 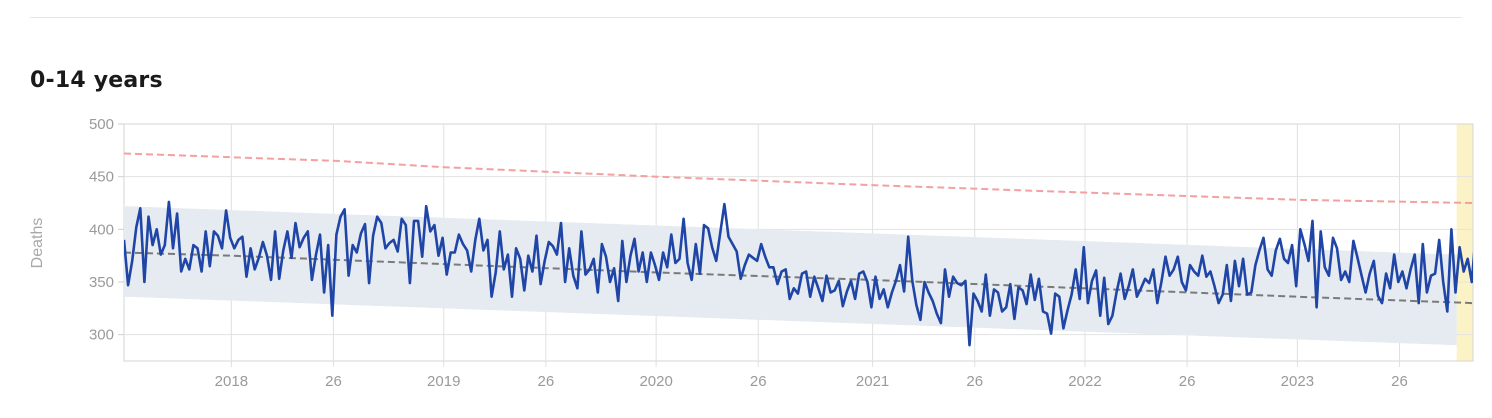 What do you see at coordinates (101, 282) in the screenshot?
I see `y-tick-label: 350` at bounding box center [101, 282].